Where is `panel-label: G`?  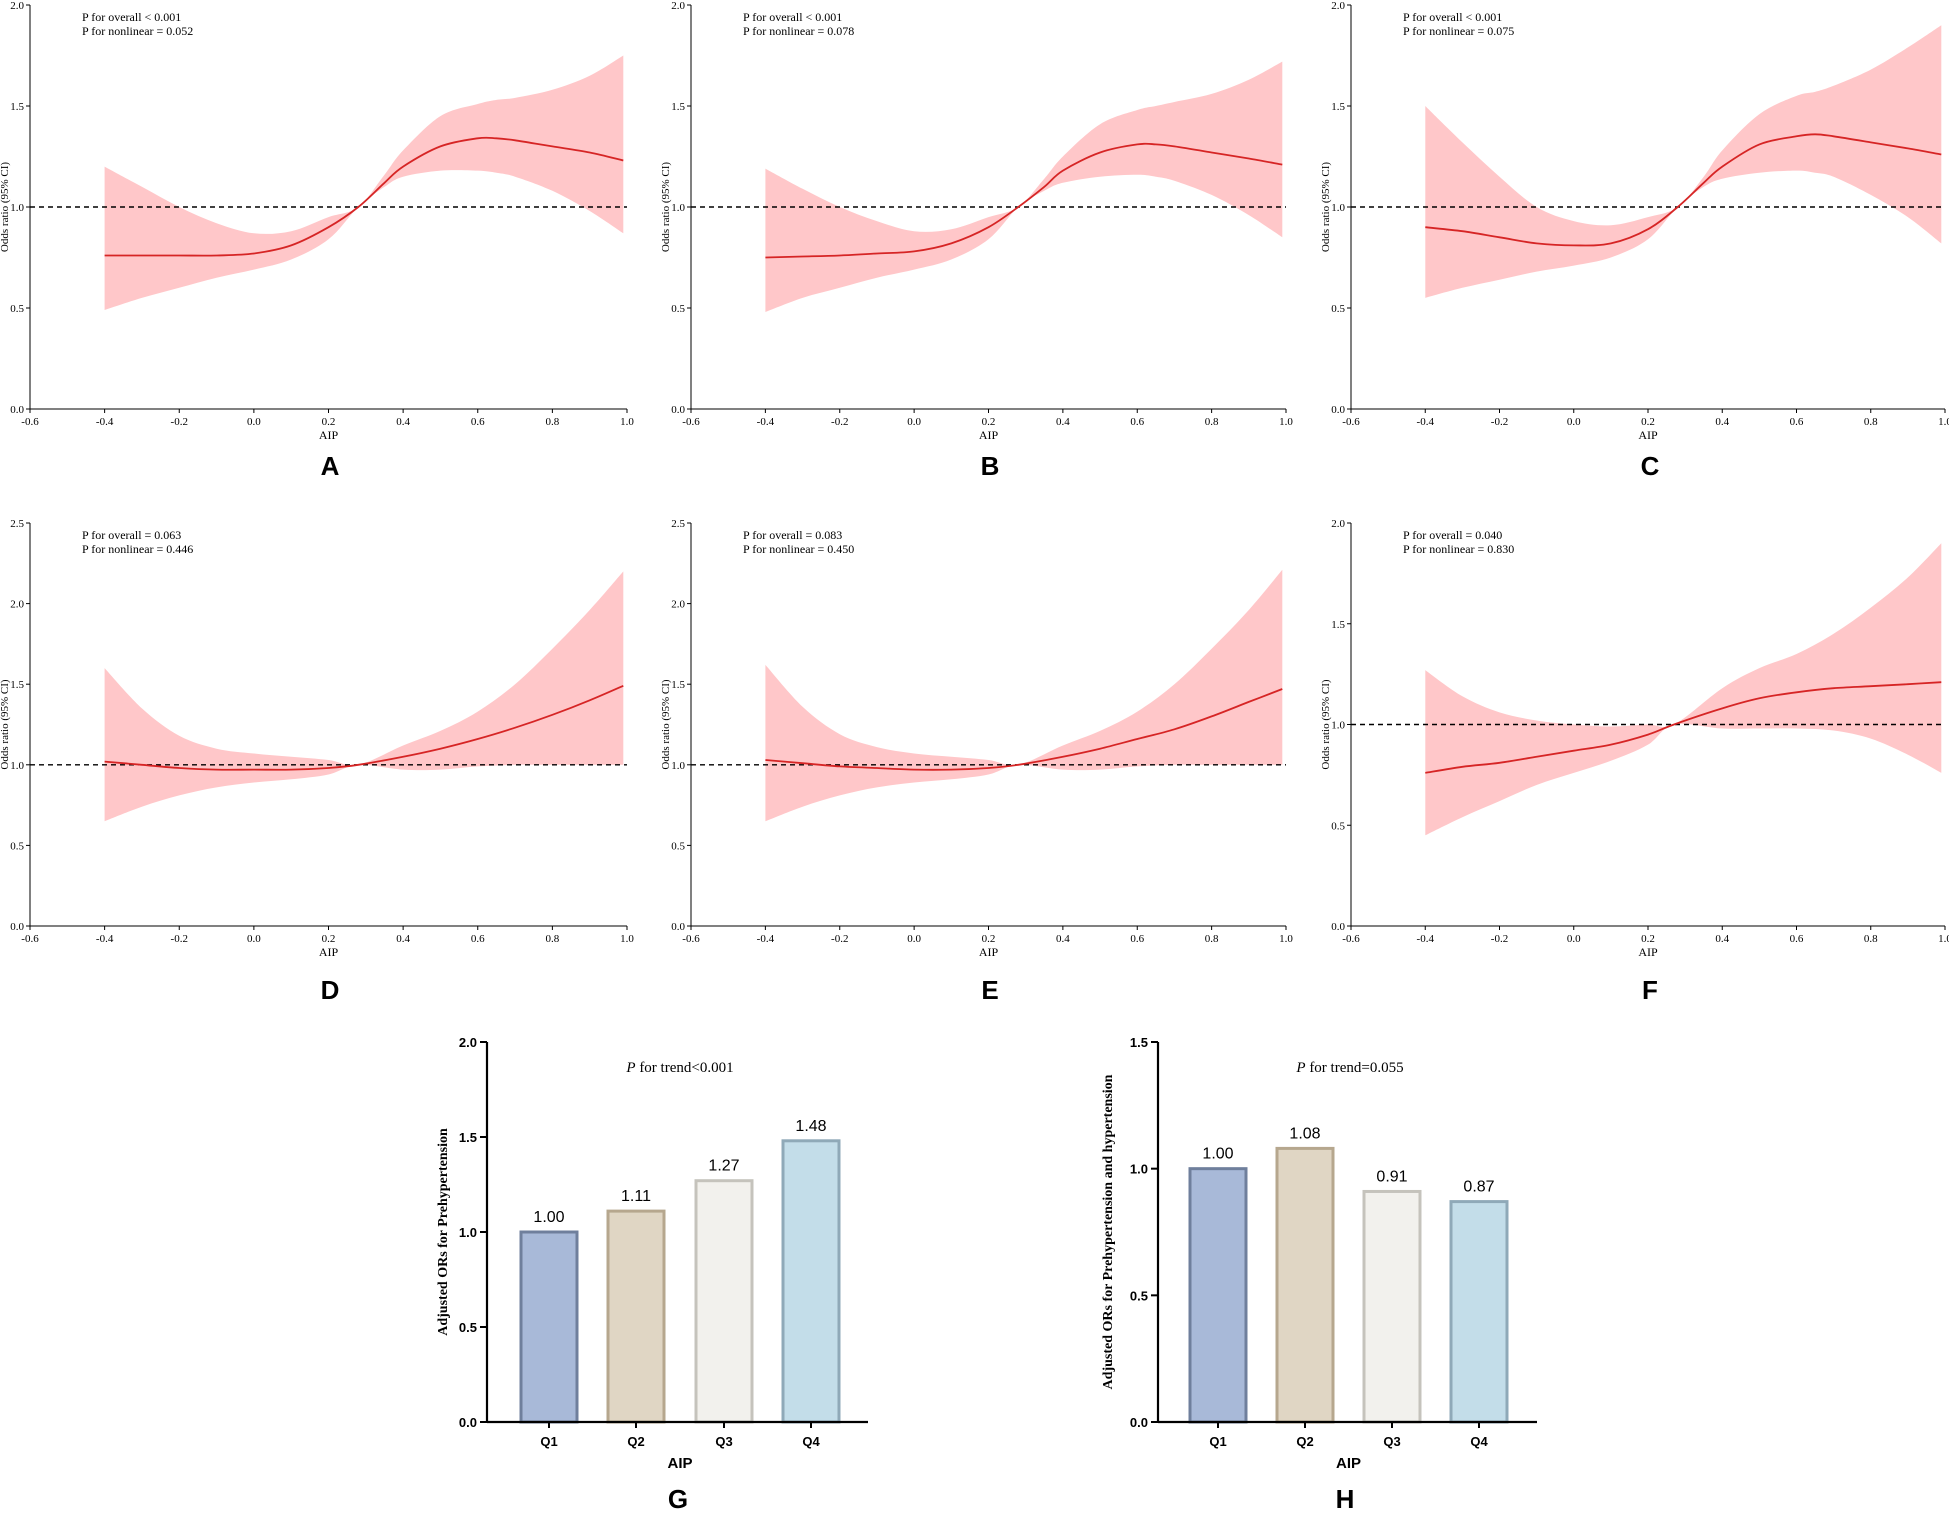 panel-label: G is located at coordinates (678, 1499).